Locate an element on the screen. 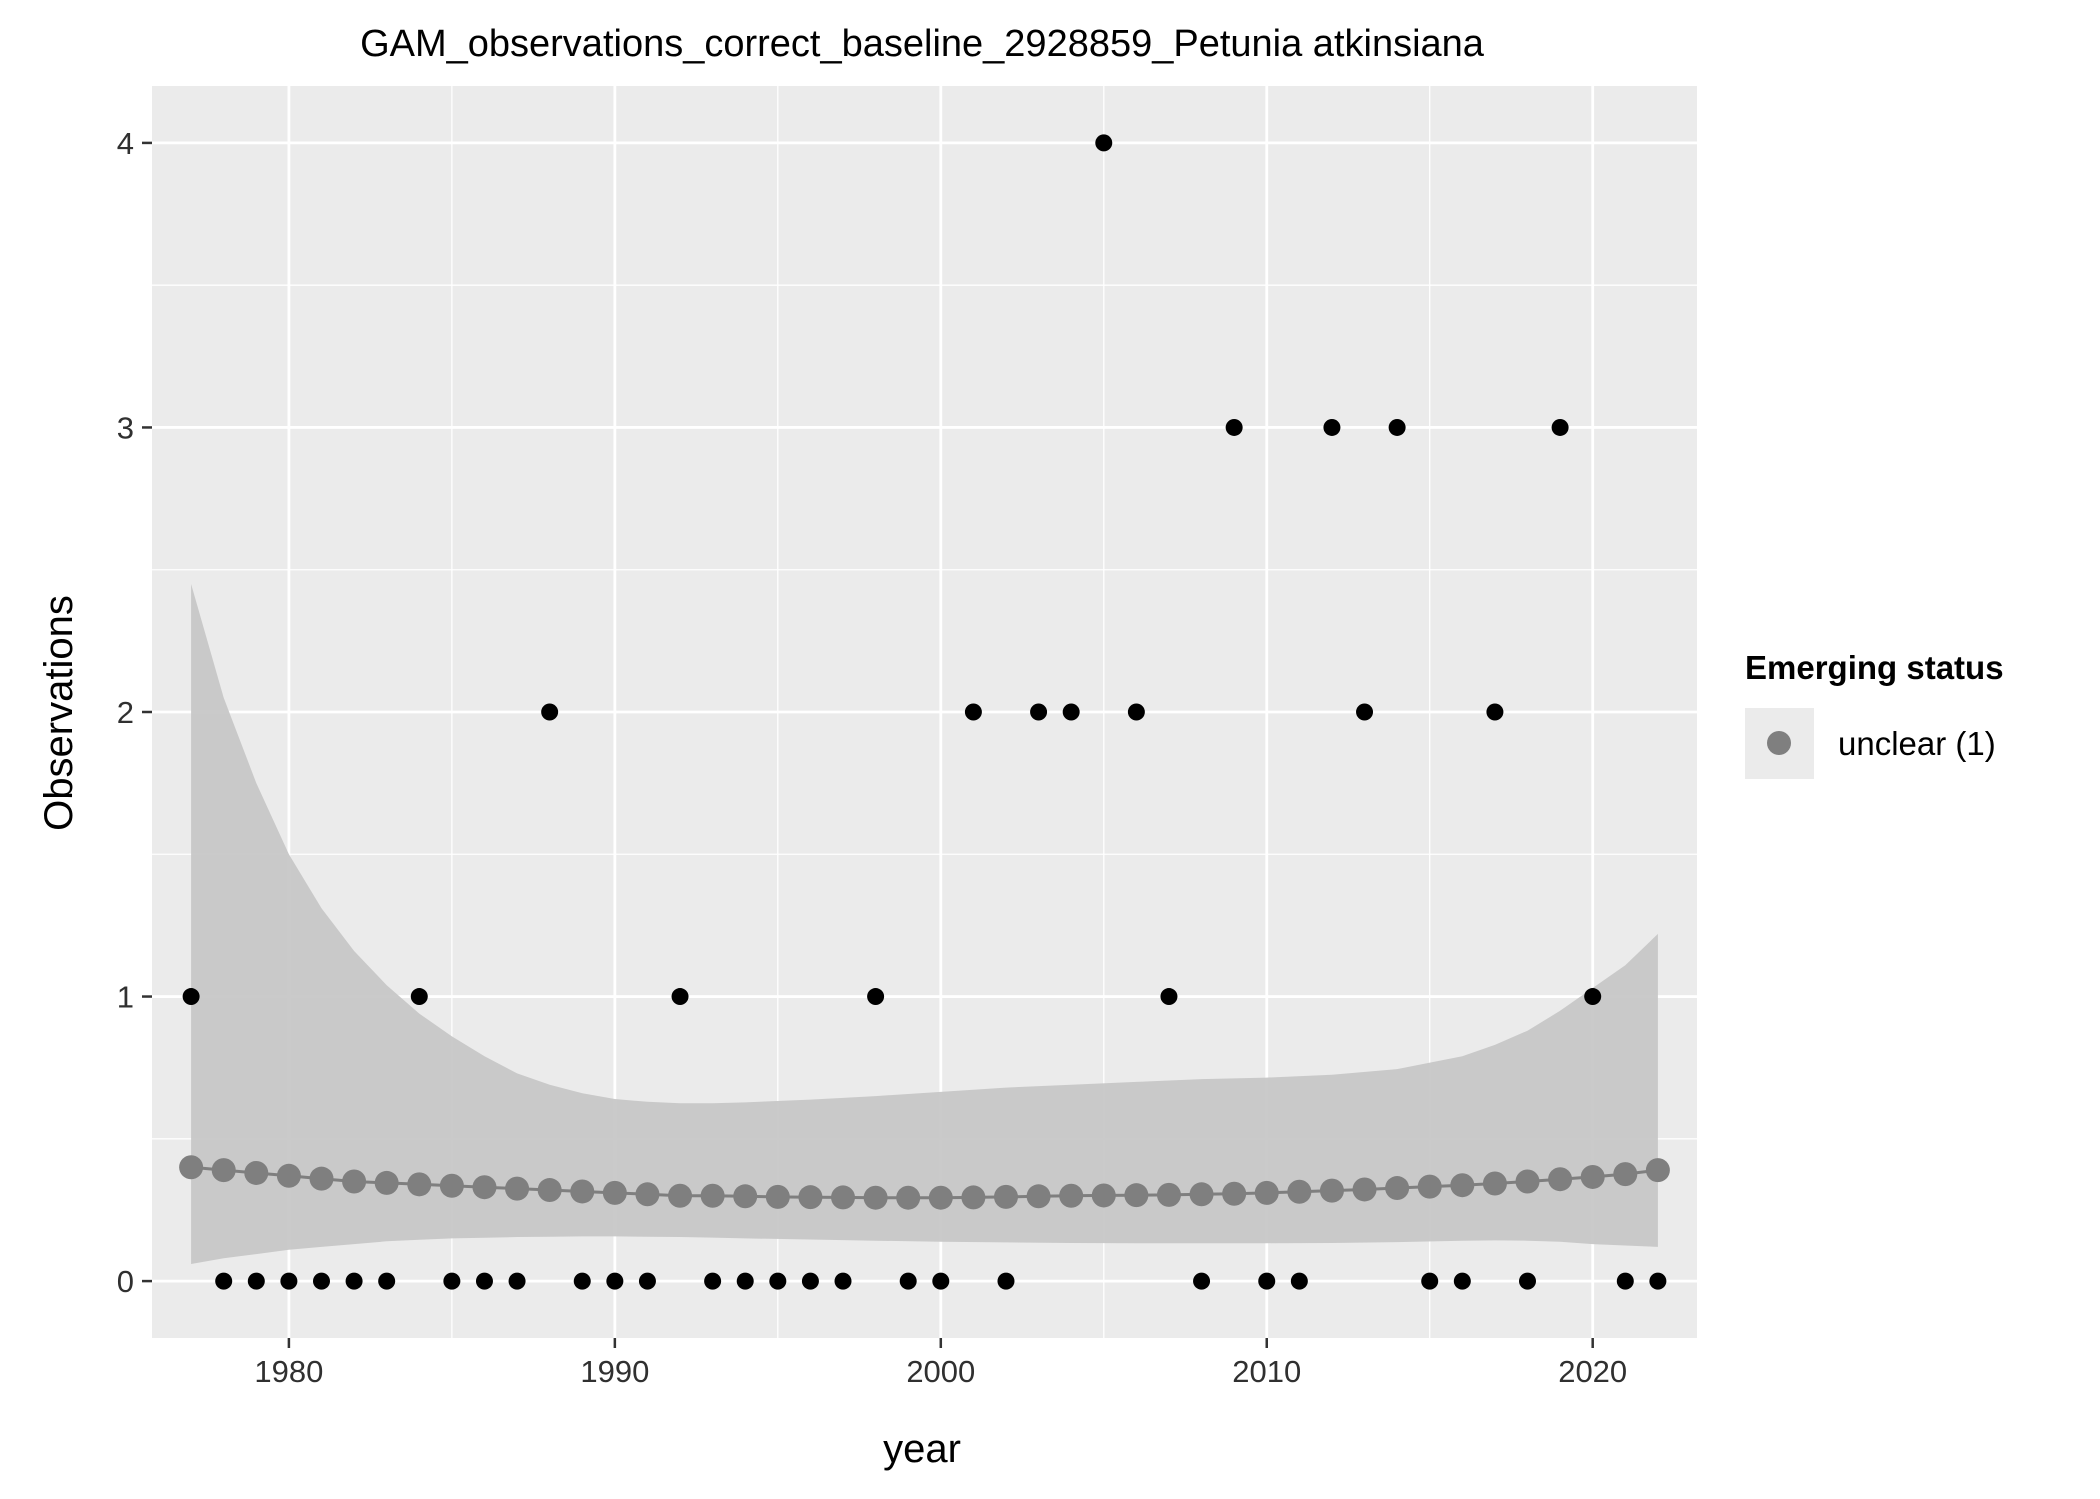 Image resolution: width=2100 pixels, height=1499 pixels. x-tick-label: 2010 is located at coordinates (1266, 1371).